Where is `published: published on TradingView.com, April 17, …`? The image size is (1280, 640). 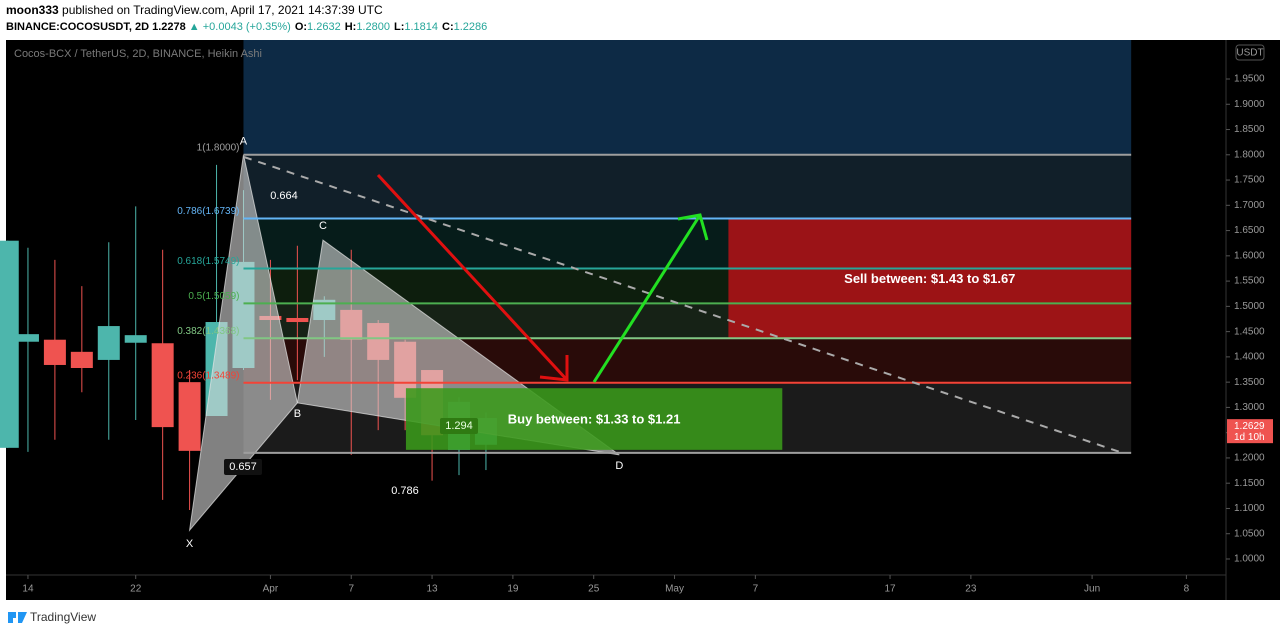
published: published on TradingView.com, April 17, … is located at coordinates (221, 10).